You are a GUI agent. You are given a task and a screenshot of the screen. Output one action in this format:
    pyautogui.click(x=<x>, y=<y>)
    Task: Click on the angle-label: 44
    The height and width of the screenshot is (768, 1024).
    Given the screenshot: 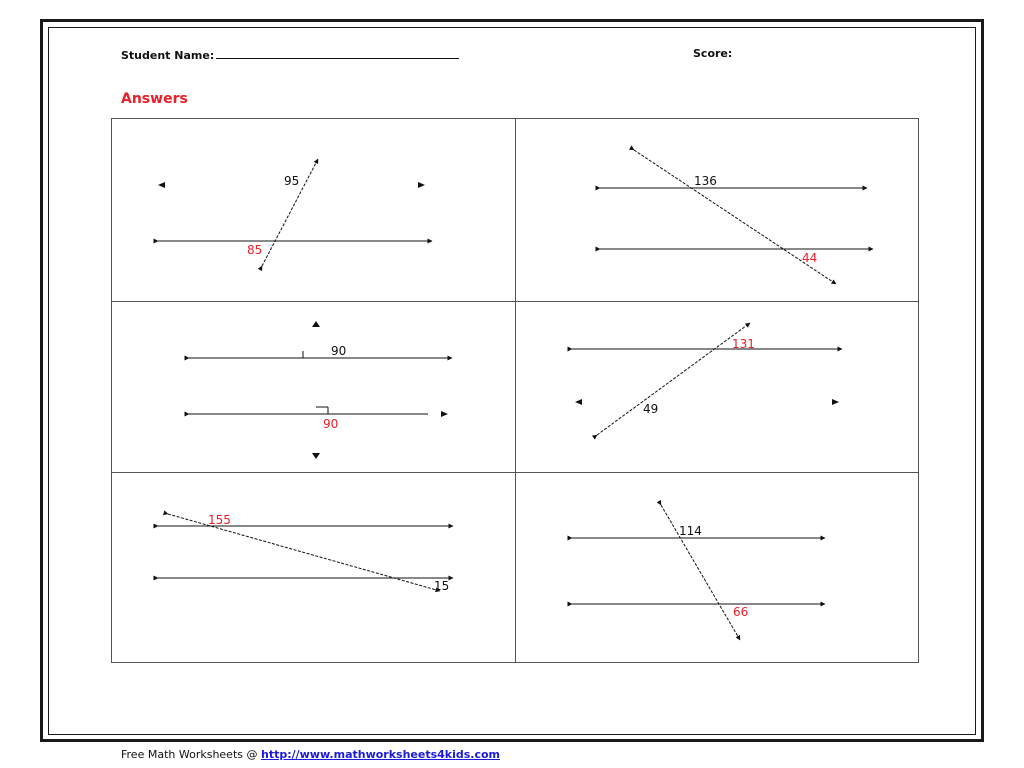 What is the action you would take?
    pyautogui.click(x=809, y=258)
    